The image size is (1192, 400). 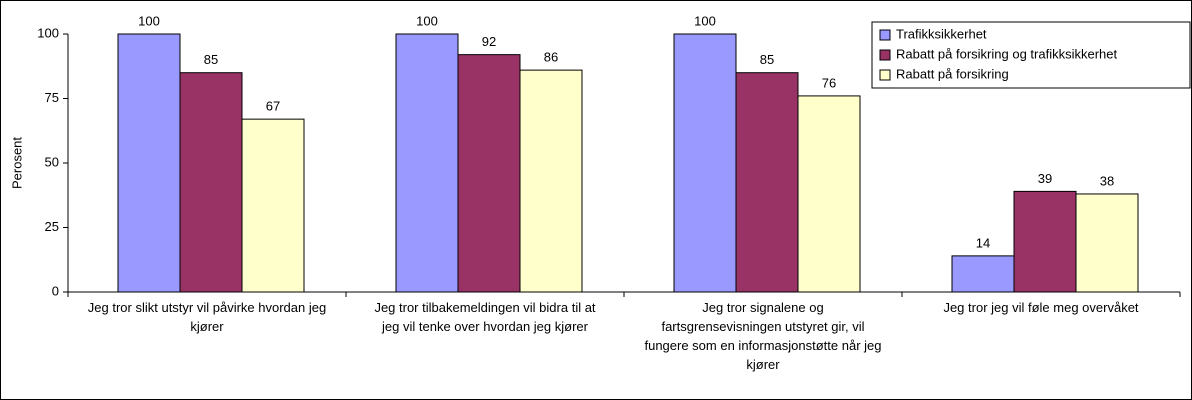 What do you see at coordinates (52, 226) in the screenshot?
I see `y-tick-label: 25` at bounding box center [52, 226].